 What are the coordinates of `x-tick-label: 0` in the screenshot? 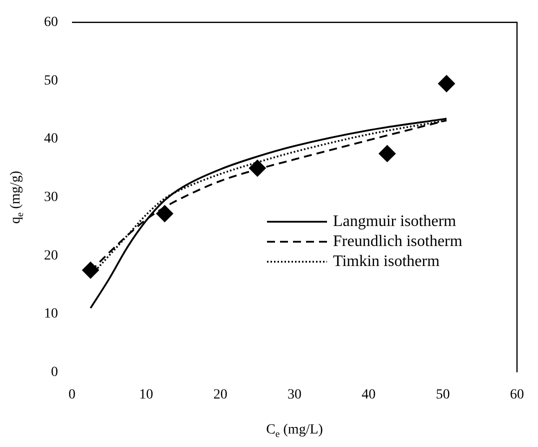 It's located at (72, 394).